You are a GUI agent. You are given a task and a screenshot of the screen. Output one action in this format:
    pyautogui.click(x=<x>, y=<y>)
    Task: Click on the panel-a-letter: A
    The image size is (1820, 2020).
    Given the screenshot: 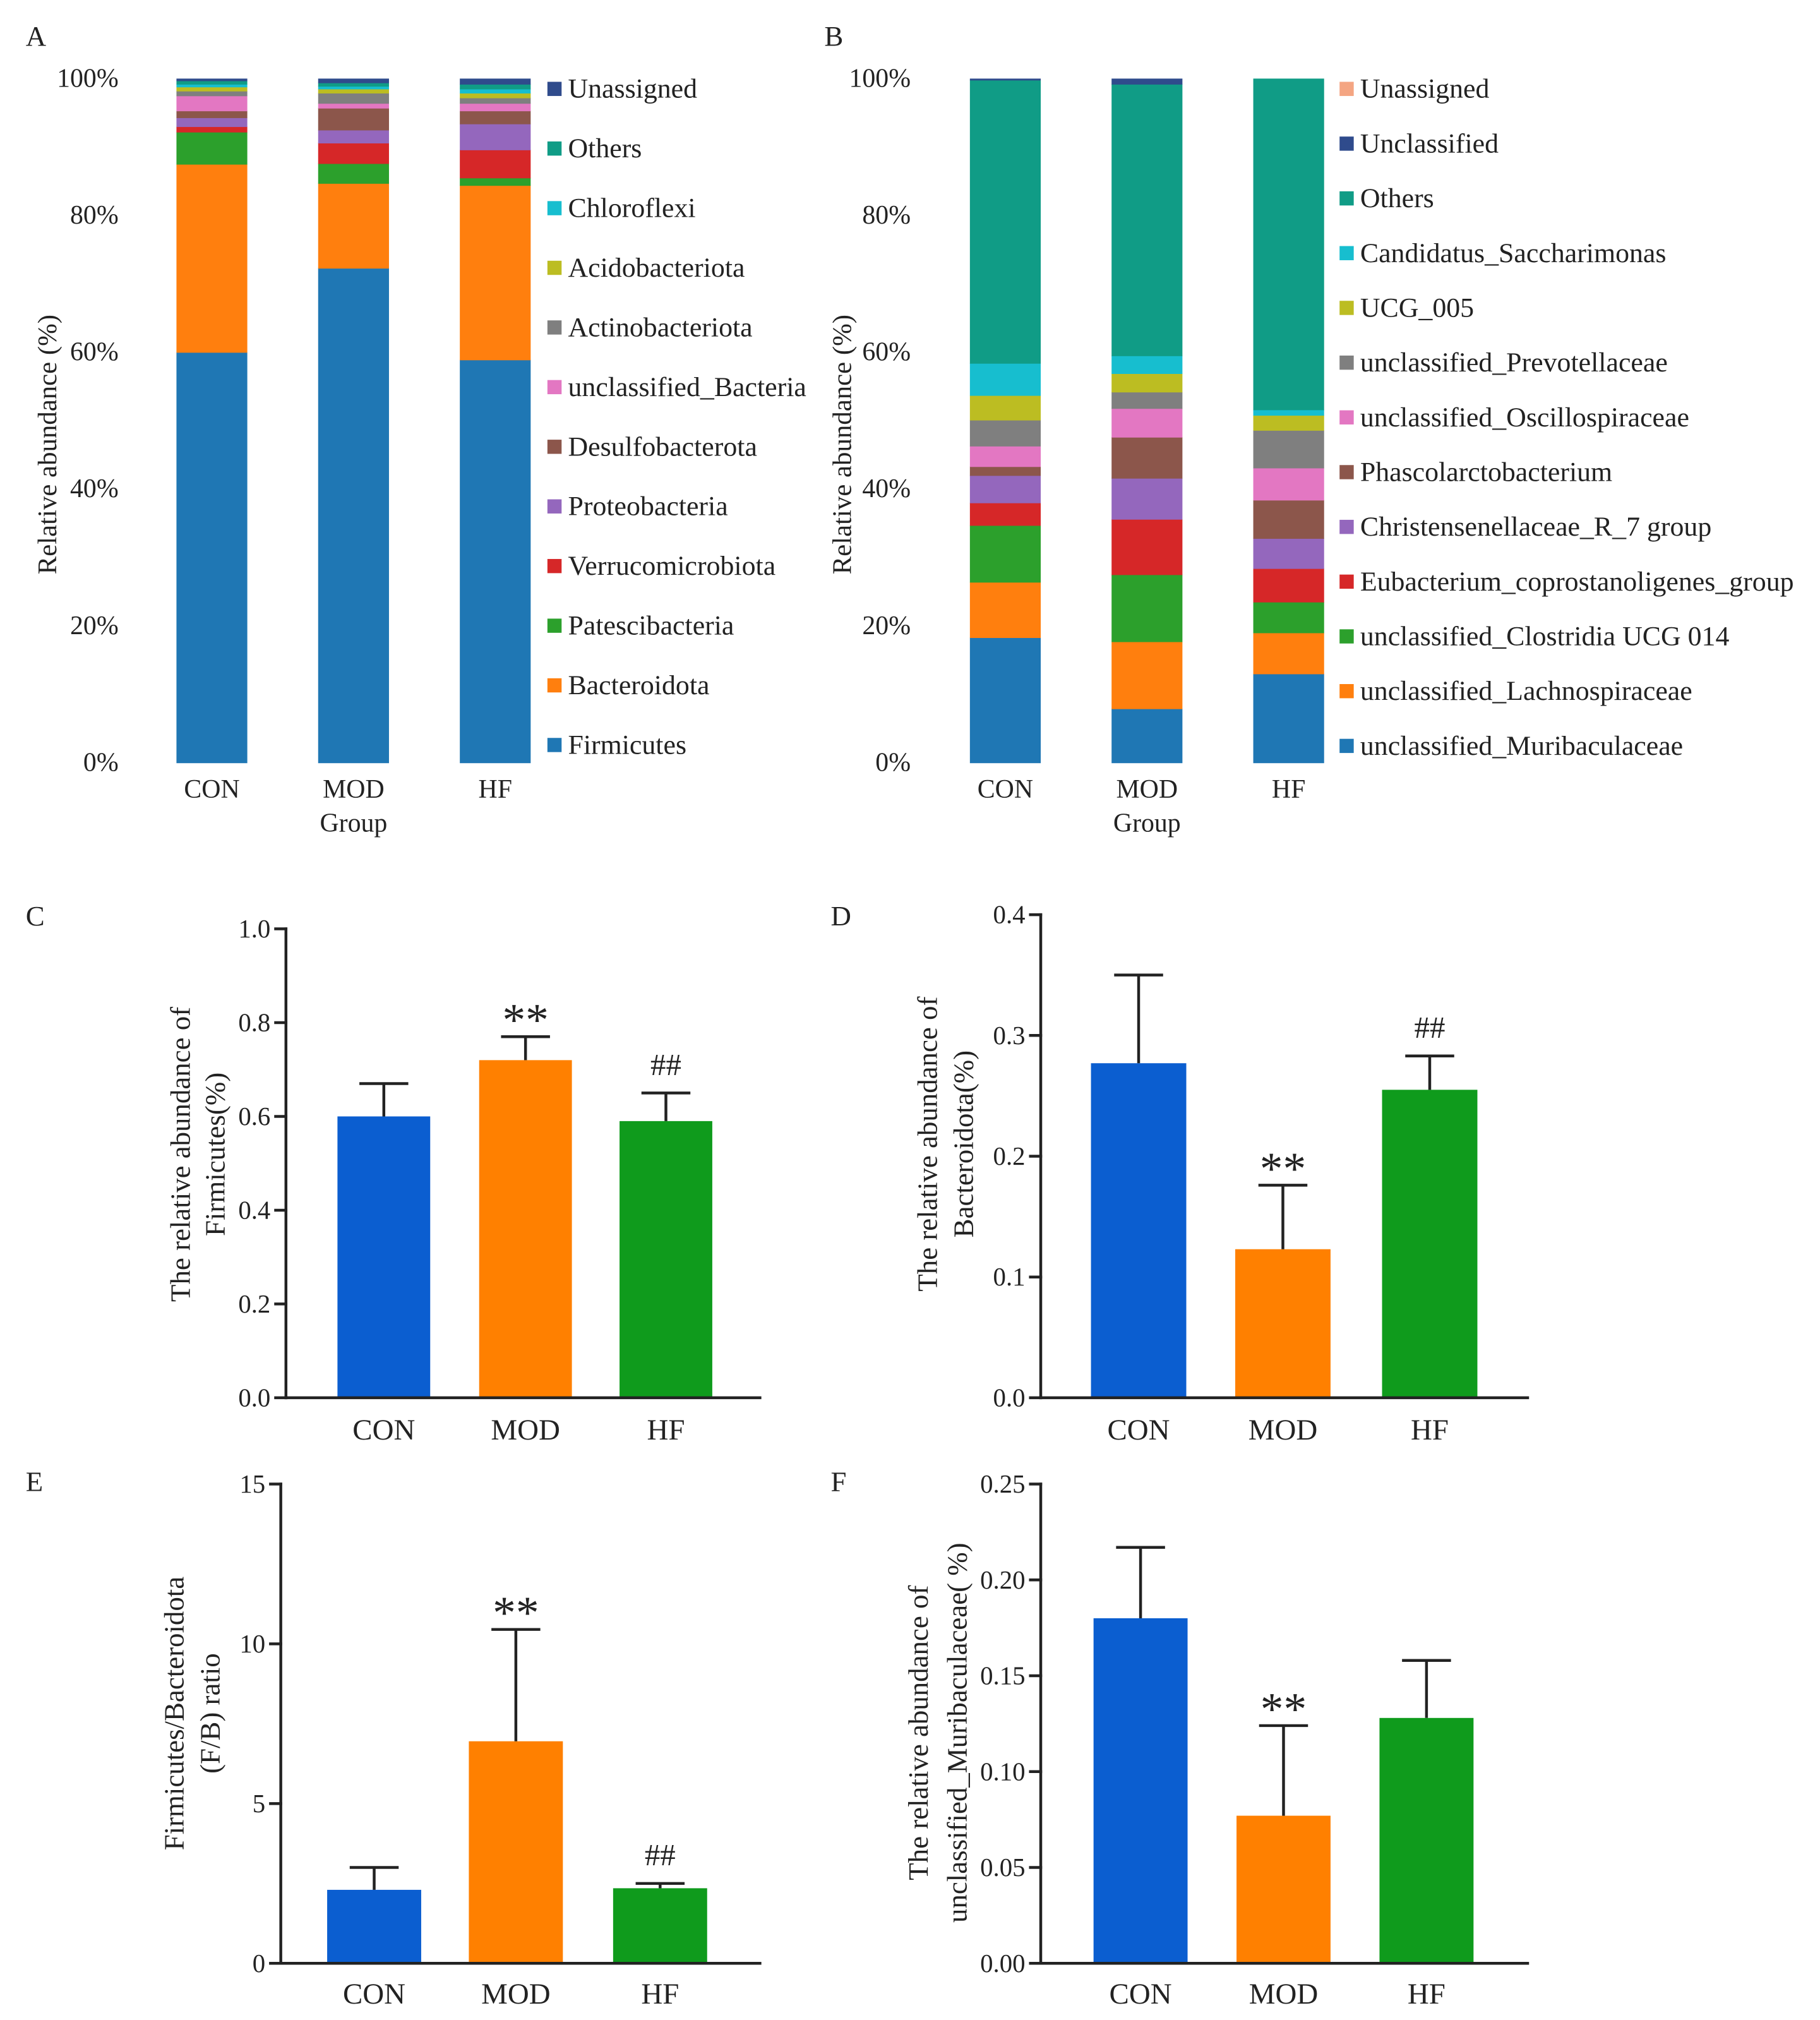 What is the action you would take?
    pyautogui.click(x=36, y=36)
    